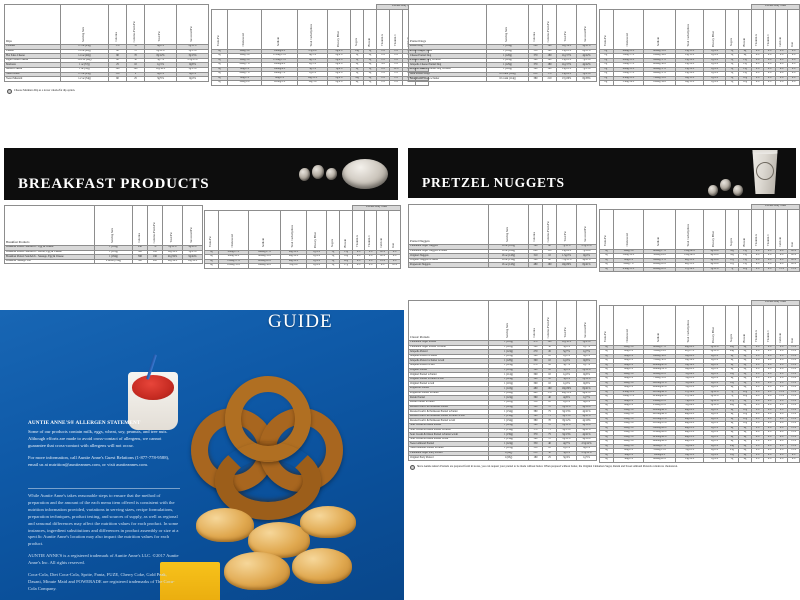 This screenshot has width=800, height=600. I want to click on column-header-label: Dietary Fiber, so click(316, 239).